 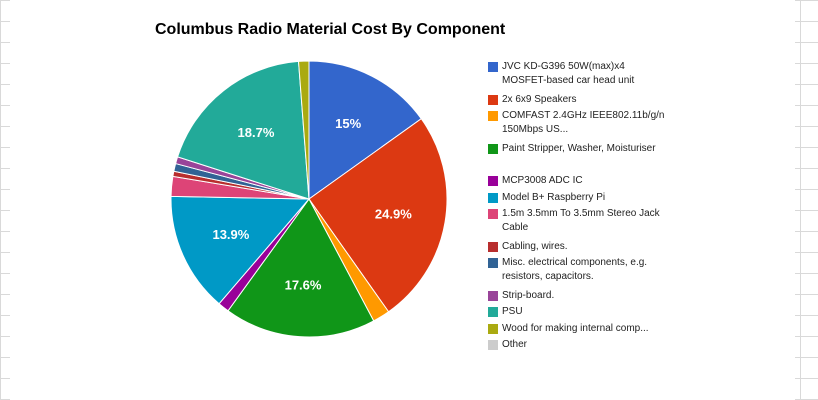 I want to click on legend-label: Strip-board., so click(x=528, y=295).